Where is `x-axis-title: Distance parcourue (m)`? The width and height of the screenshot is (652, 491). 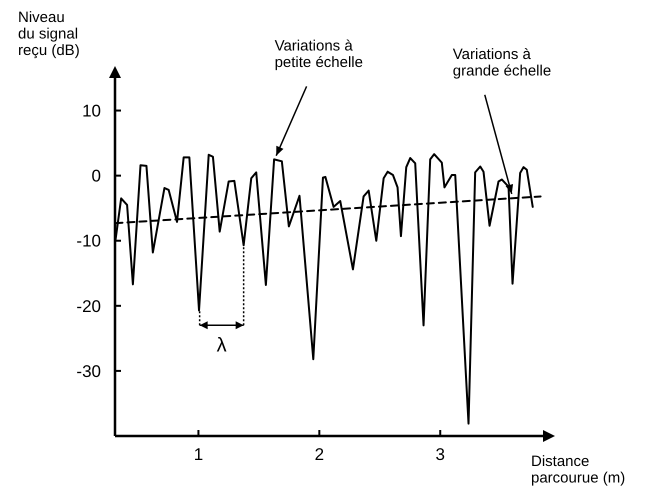
x-axis-title: Distance parcourue (m) is located at coordinates (578, 469).